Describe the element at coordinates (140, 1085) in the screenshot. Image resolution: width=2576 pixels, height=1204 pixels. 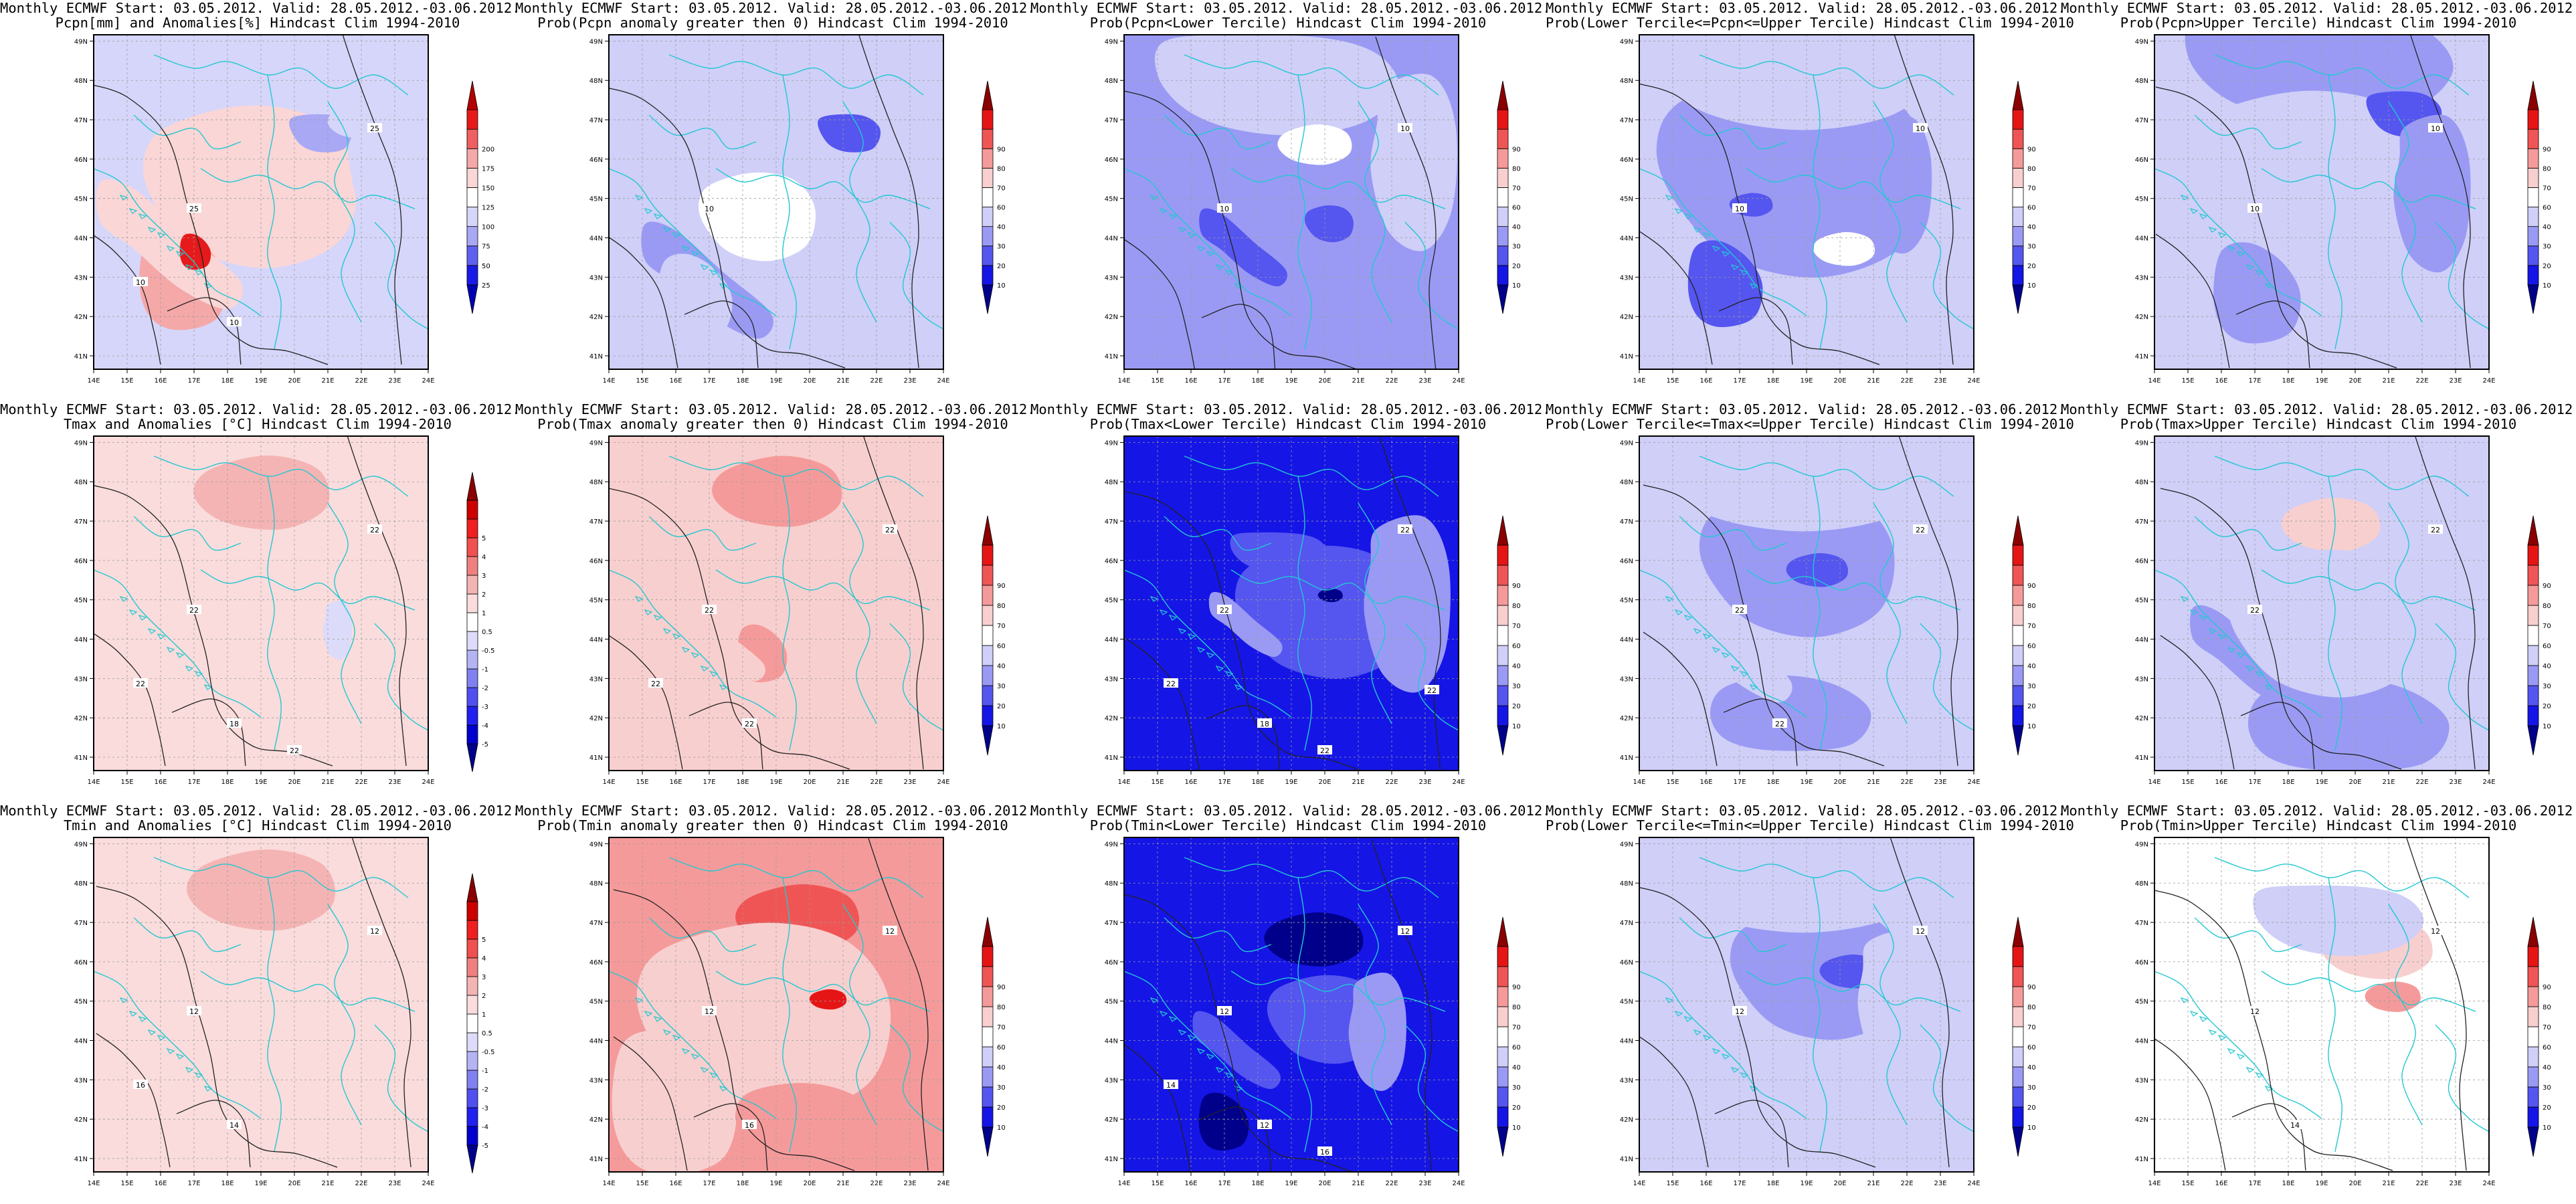
I see `svg-text: 16` at that location.